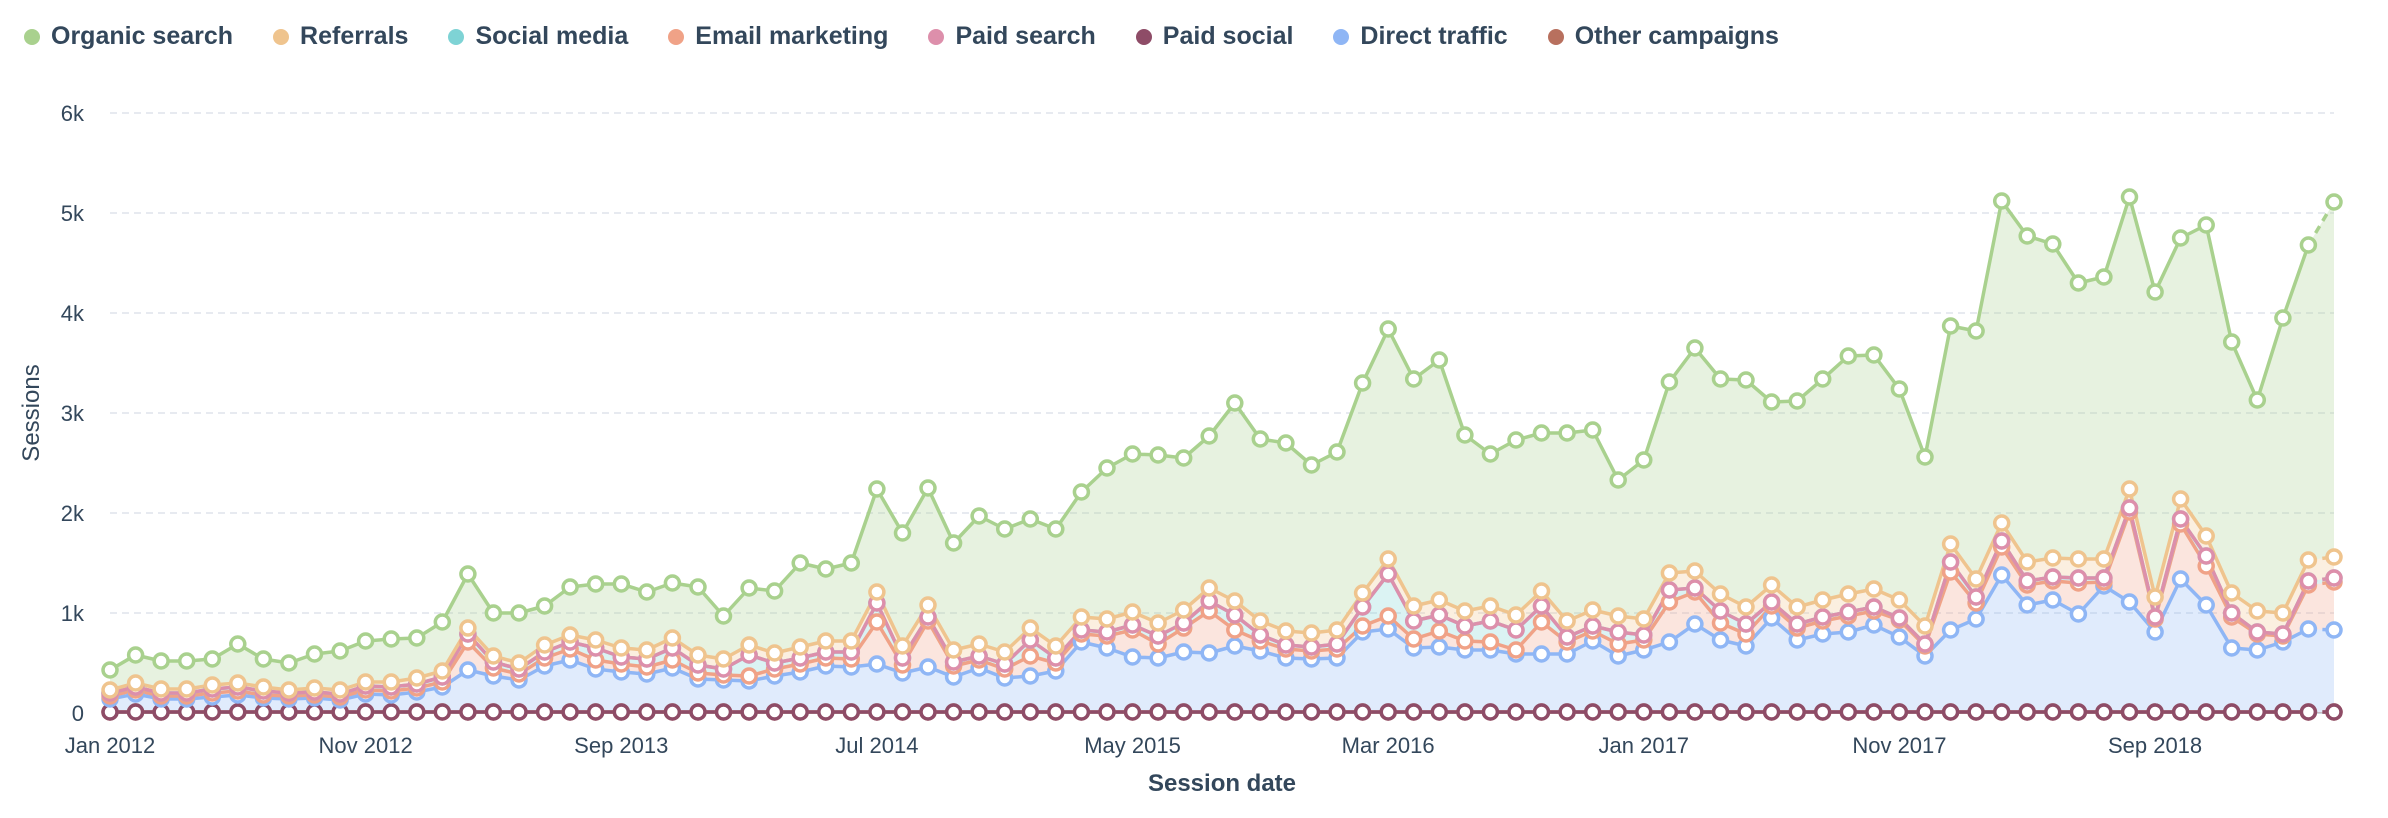 This screenshot has height=818, width=2388. Describe the element at coordinates (73, 413) in the screenshot. I see `y-tick-label: 3k` at that location.